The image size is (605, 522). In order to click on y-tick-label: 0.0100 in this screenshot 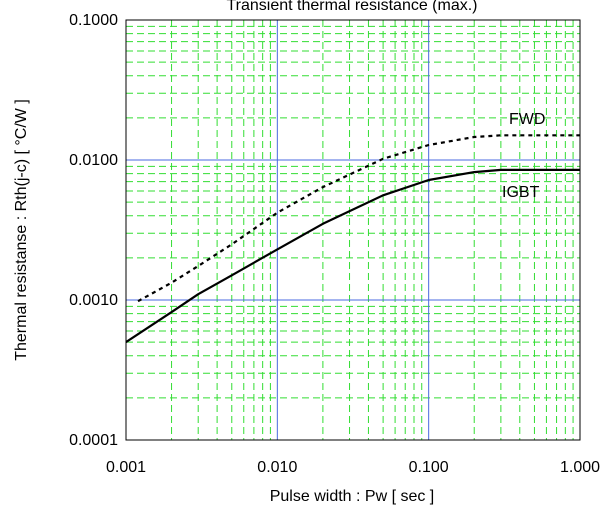, I will do `click(93, 160)`.